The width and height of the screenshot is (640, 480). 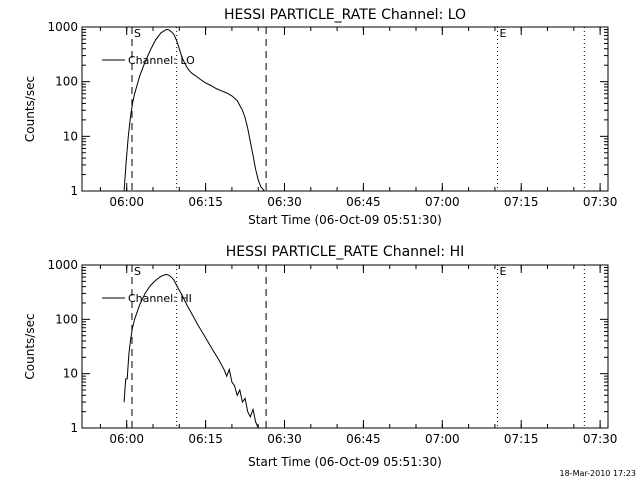 I want to click on legend-label: Channel: LO, so click(x=161, y=60).